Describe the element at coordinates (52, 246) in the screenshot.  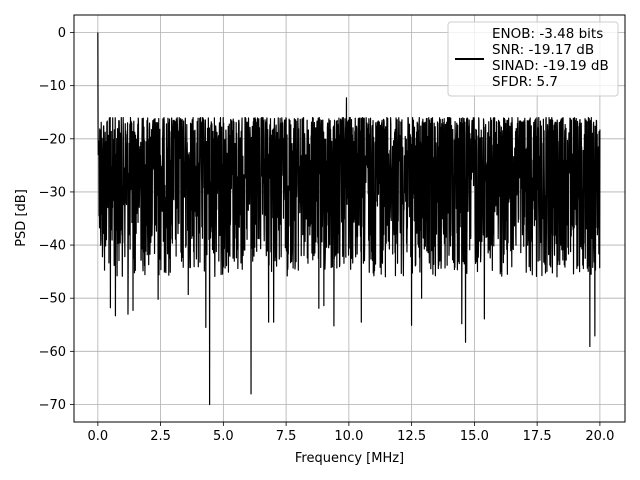
I see `y-tick-label: −40` at that location.